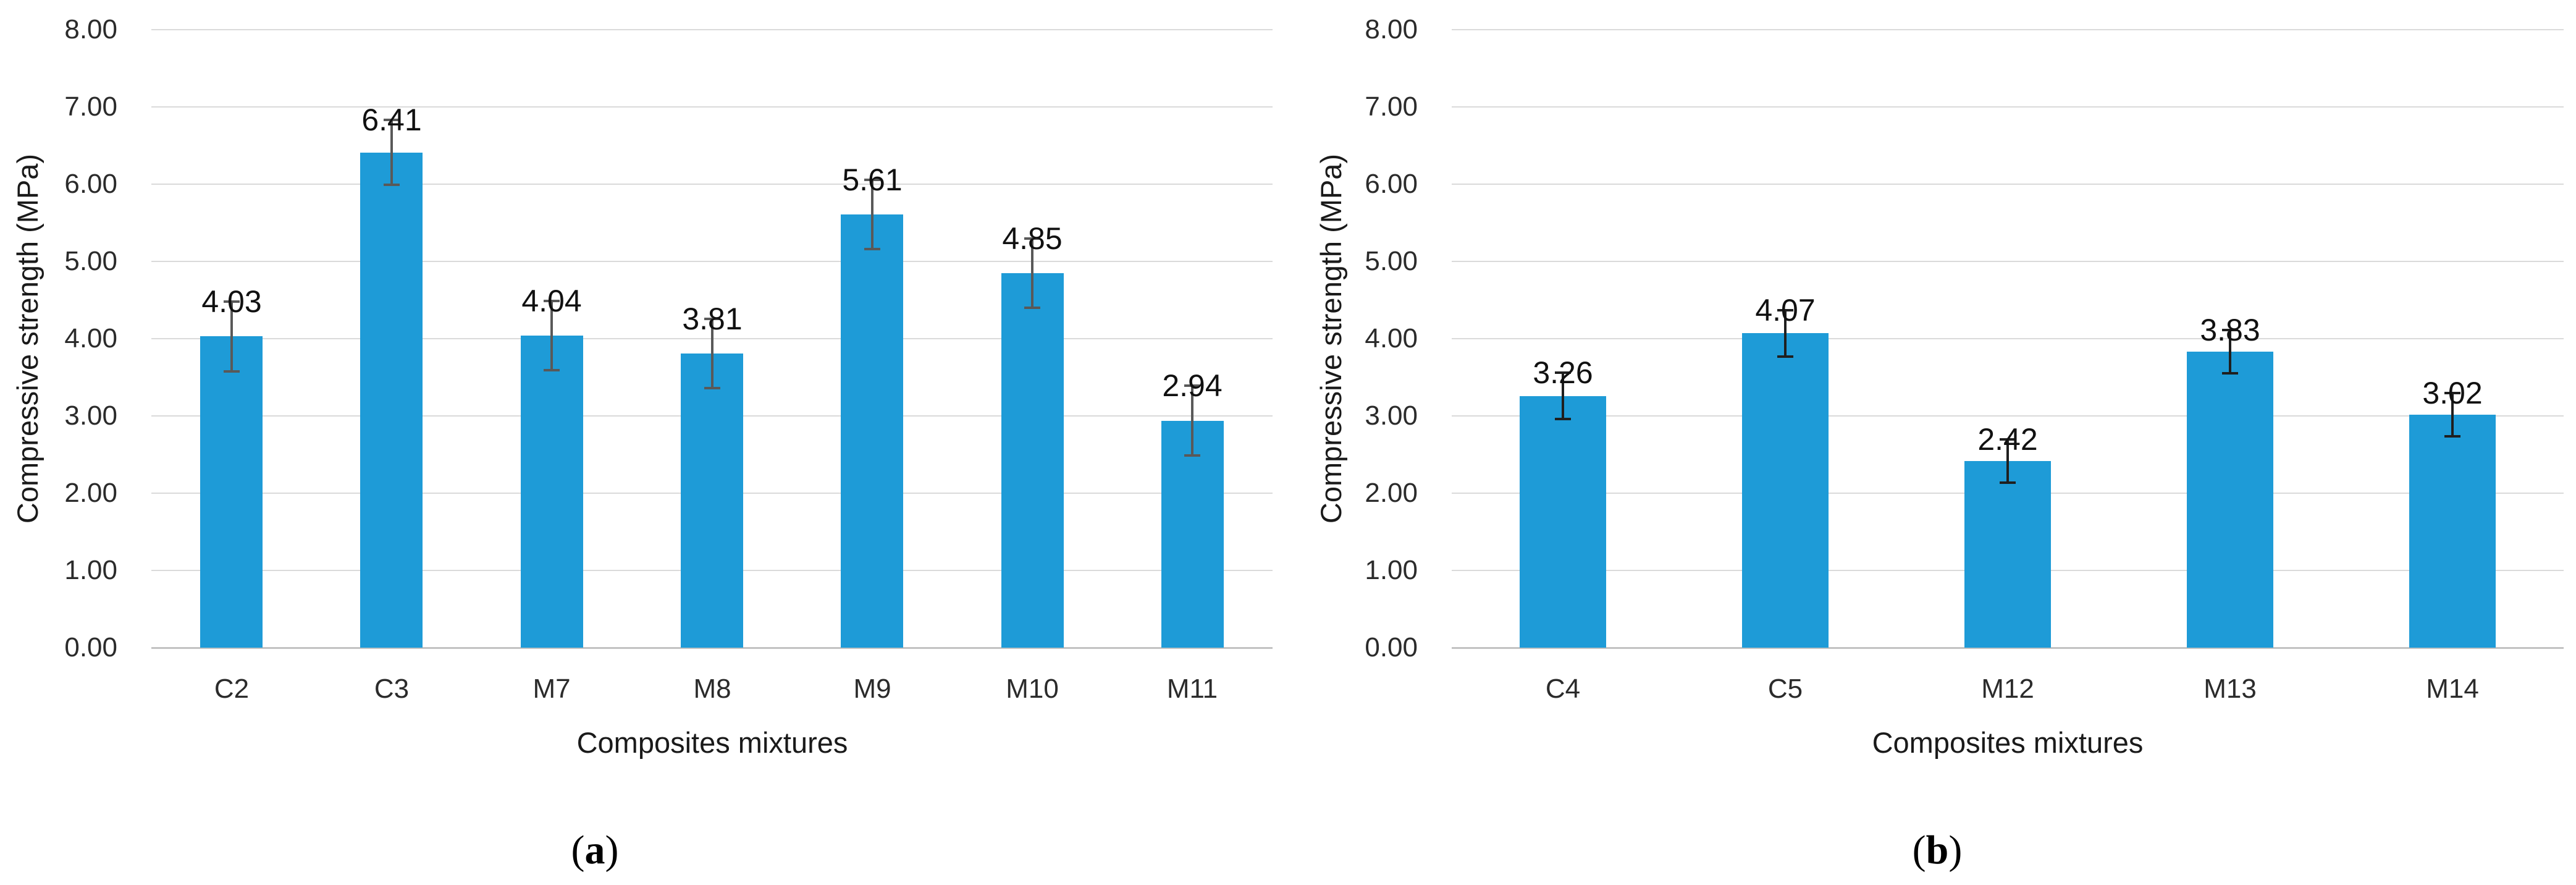  I want to click on y-tick-label: 3.00, so click(90, 416).